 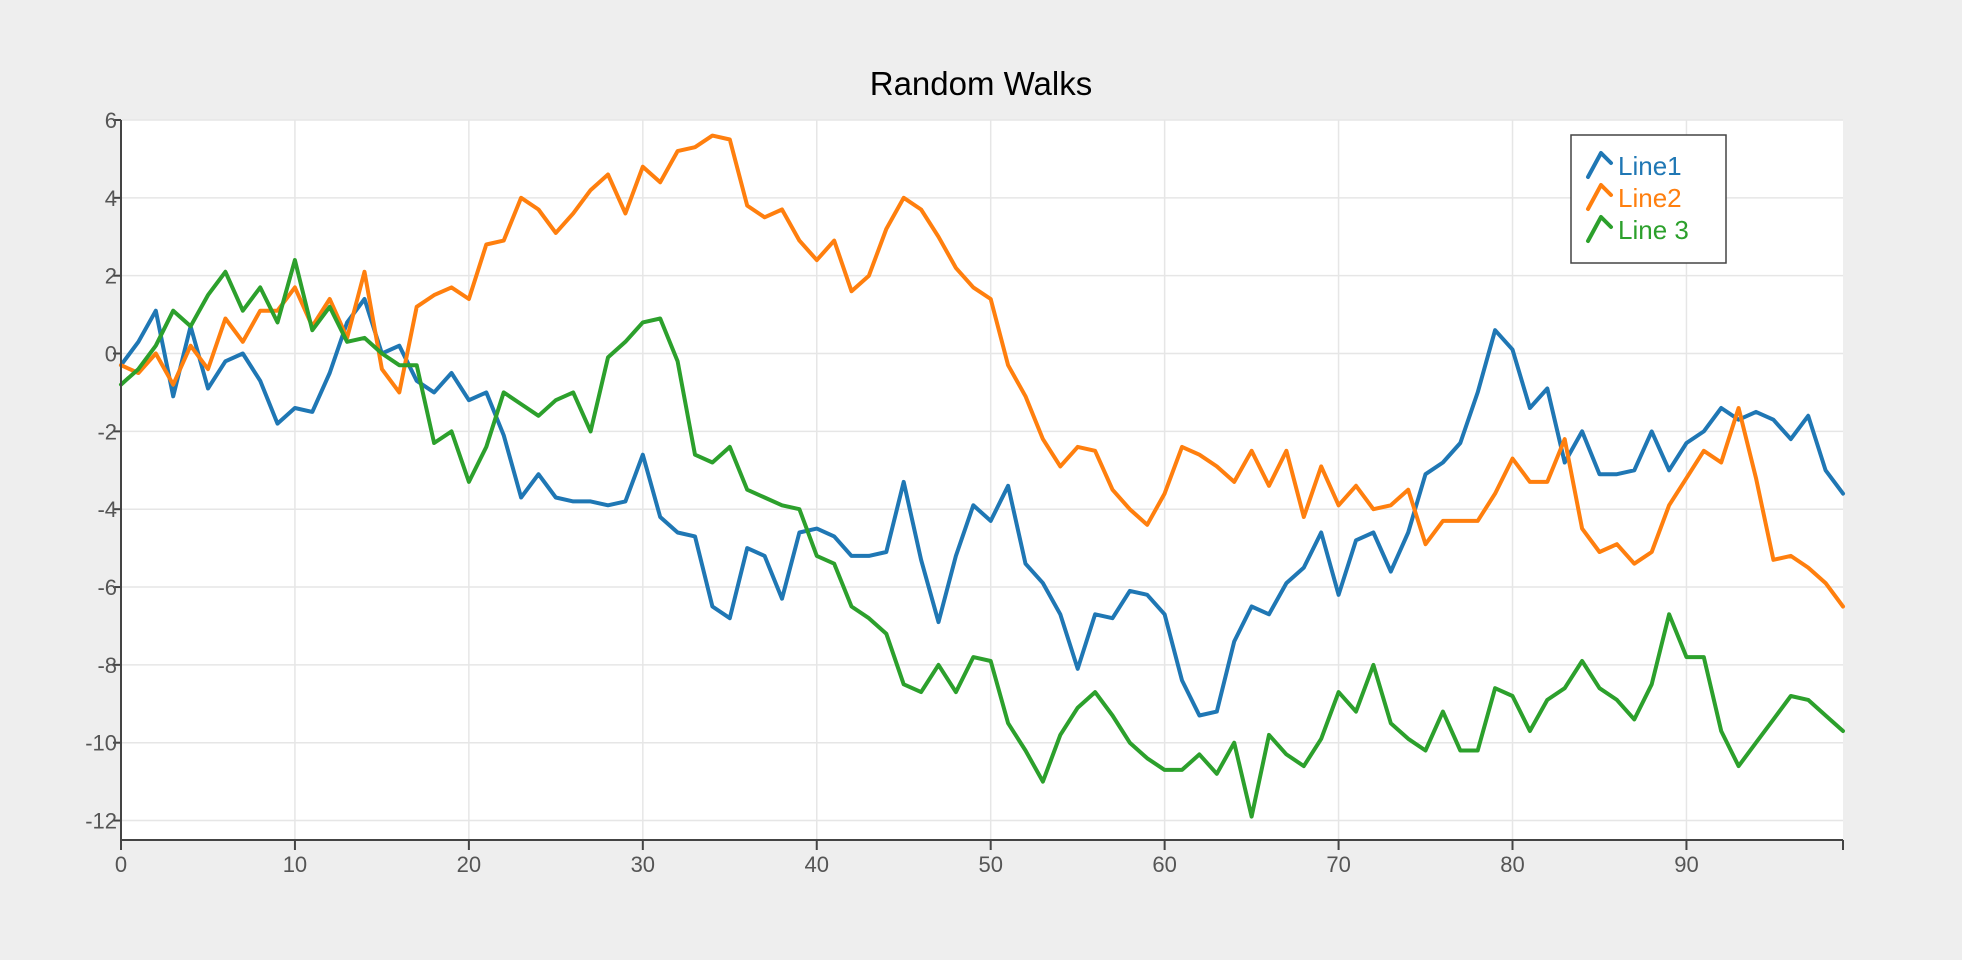 What do you see at coordinates (111, 276) in the screenshot?
I see `y-tick-label: 2` at bounding box center [111, 276].